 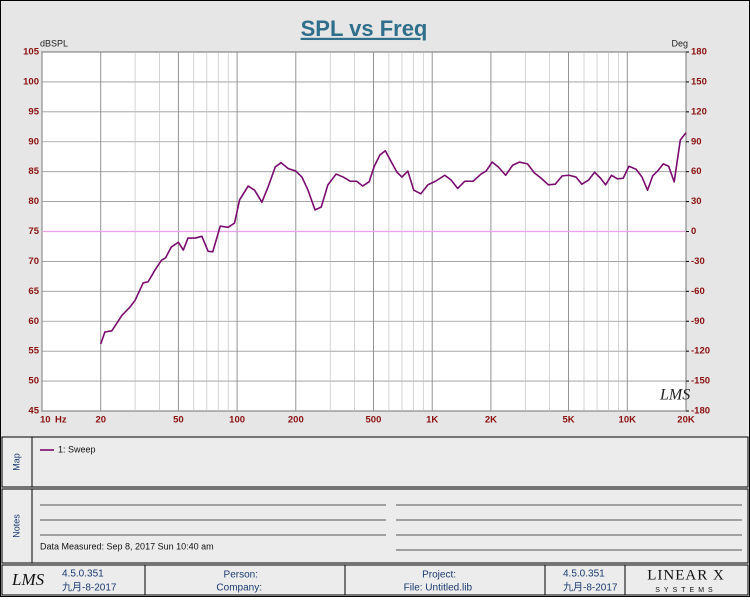 What do you see at coordinates (698, 261) in the screenshot?
I see `y2-tick-label: -30` at bounding box center [698, 261].